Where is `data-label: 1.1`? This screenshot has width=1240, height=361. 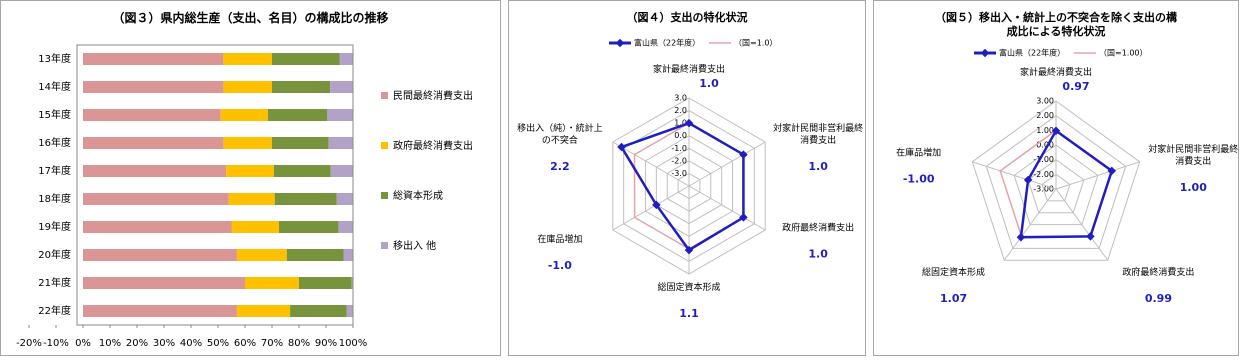
data-label: 1.1 is located at coordinates (689, 313).